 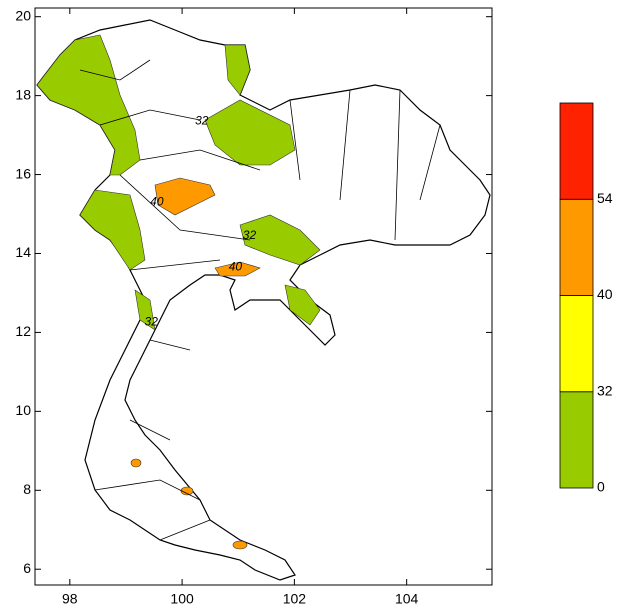 I want to click on x-tick-label: 104, so click(x=407, y=599).